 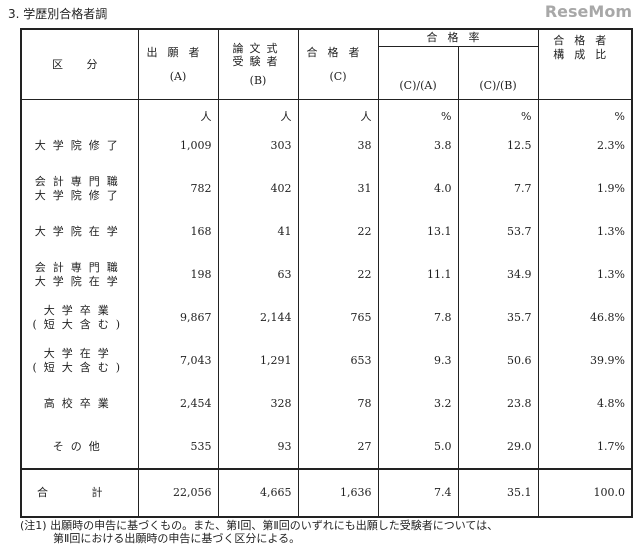 What do you see at coordinates (258, 317) in the screenshot?
I see `cell-b: 2,144` at bounding box center [258, 317].